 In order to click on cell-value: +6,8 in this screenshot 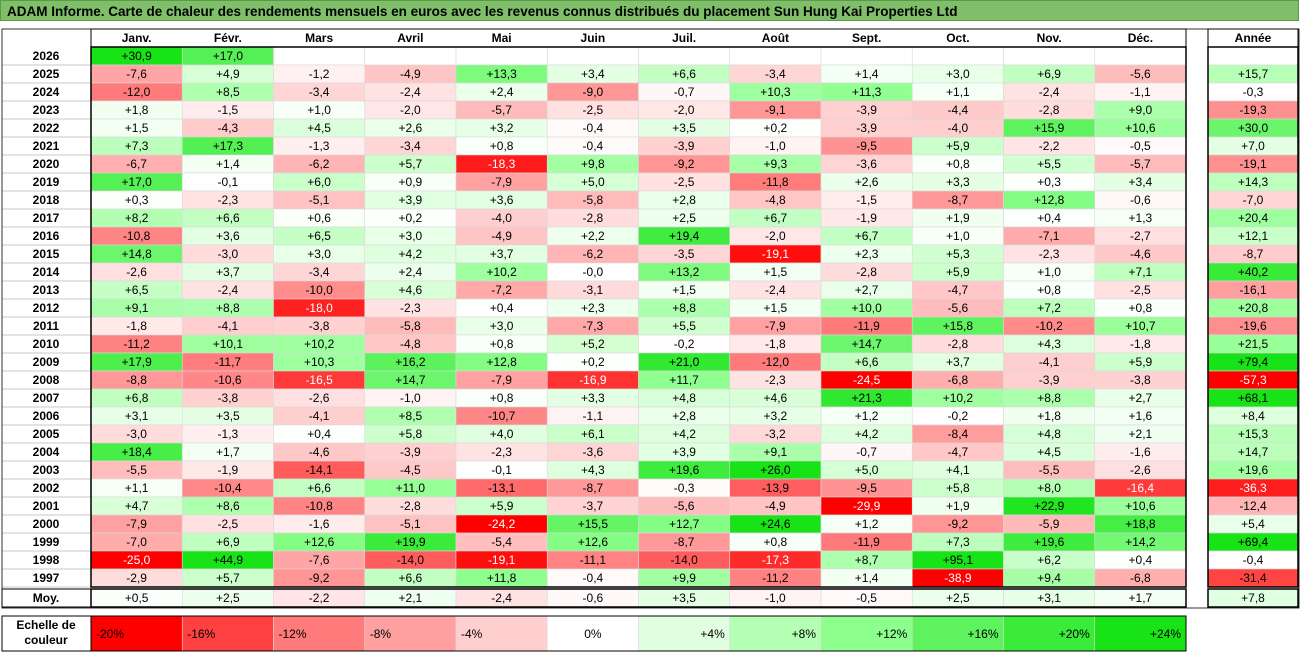, I will do `click(137, 398)`.